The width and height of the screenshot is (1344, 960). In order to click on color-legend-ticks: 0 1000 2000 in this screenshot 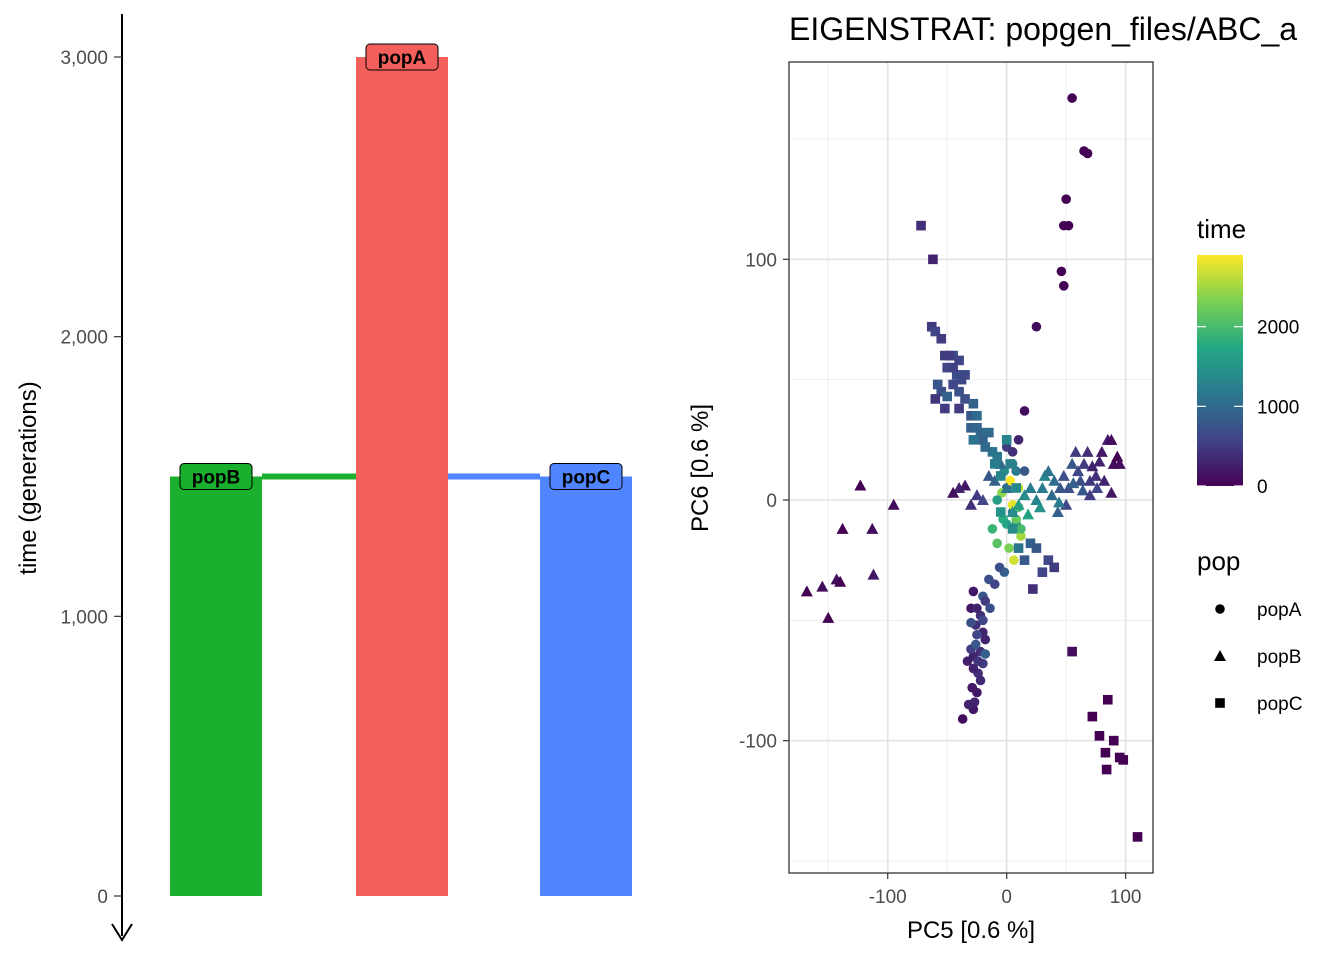, I will do `click(1248, 408)`.